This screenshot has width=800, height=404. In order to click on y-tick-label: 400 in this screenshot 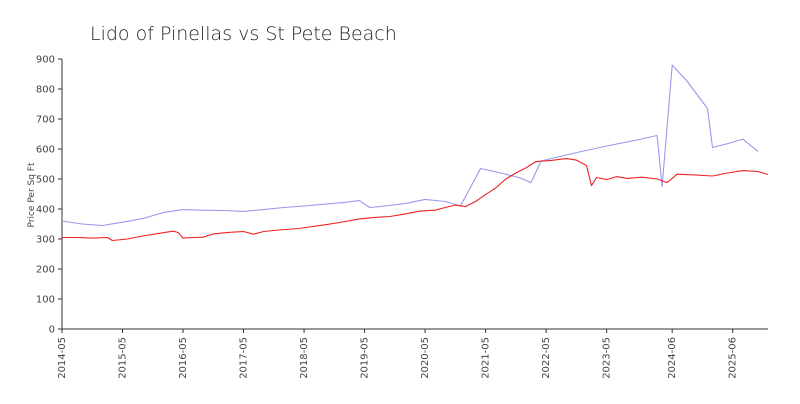, I will do `click(45, 210)`.